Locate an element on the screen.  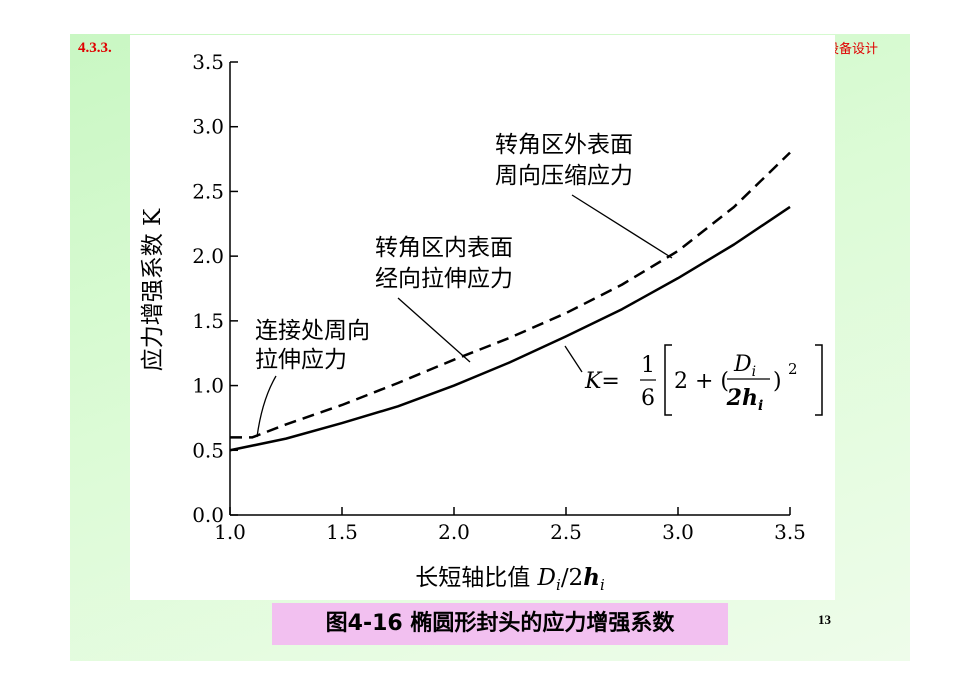
formula-lhs: K= is located at coordinates (602, 381).